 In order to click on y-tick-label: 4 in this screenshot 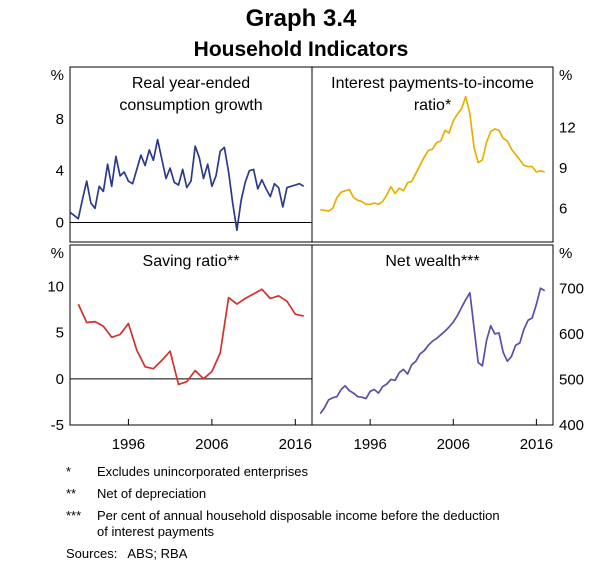, I will do `click(60, 171)`.